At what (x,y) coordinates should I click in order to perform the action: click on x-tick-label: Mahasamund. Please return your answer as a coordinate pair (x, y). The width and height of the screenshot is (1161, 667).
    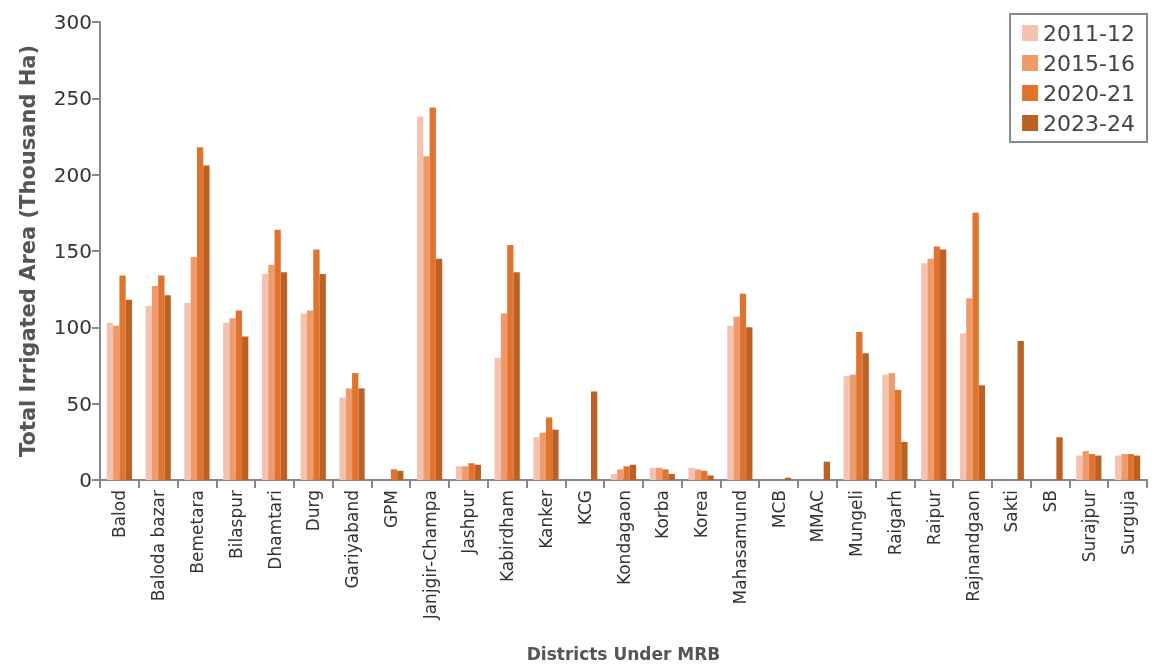
    Looking at the image, I should click on (739, 547).